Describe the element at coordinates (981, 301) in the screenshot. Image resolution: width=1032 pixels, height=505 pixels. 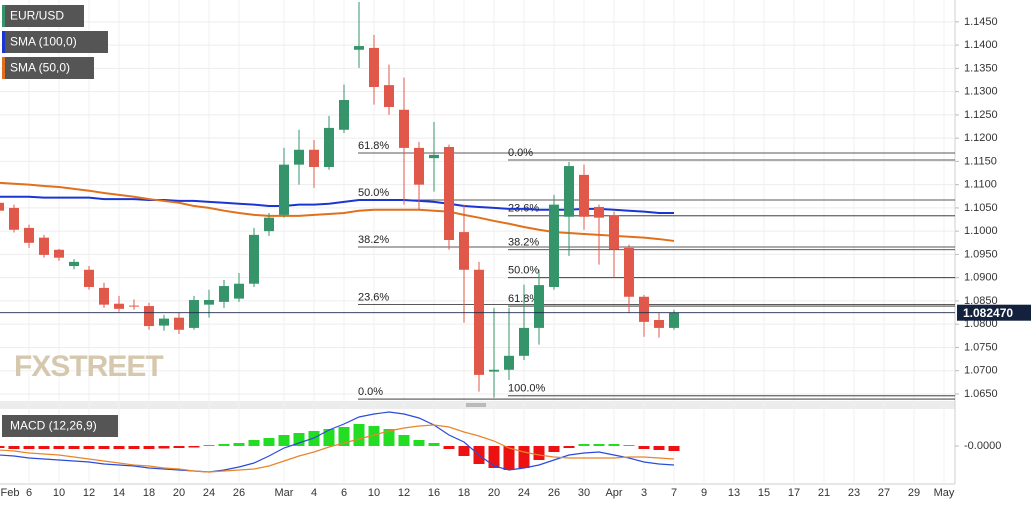
I see `y-tick-label: 1.0850` at that location.